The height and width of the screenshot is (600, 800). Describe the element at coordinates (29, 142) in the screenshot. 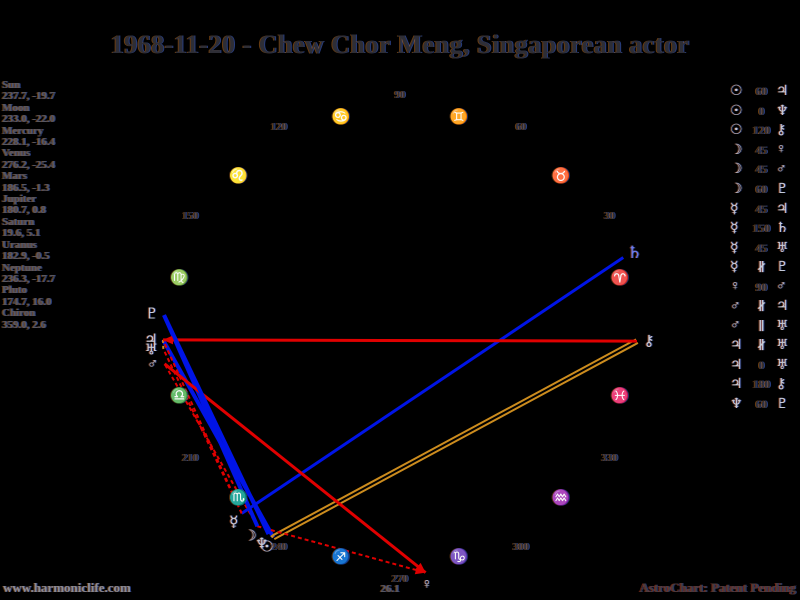

I see `planet-coords: 228.1, -16.4` at that location.